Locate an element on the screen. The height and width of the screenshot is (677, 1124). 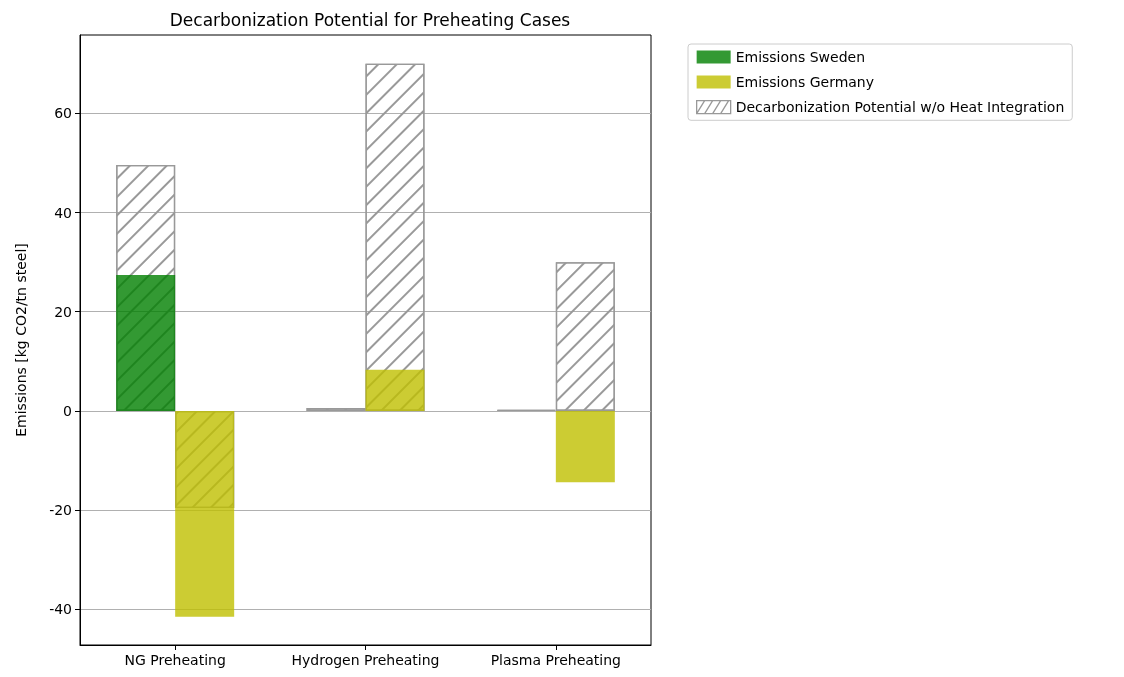
x-tick-label: Hydrogen Preheating is located at coordinates (365, 660).